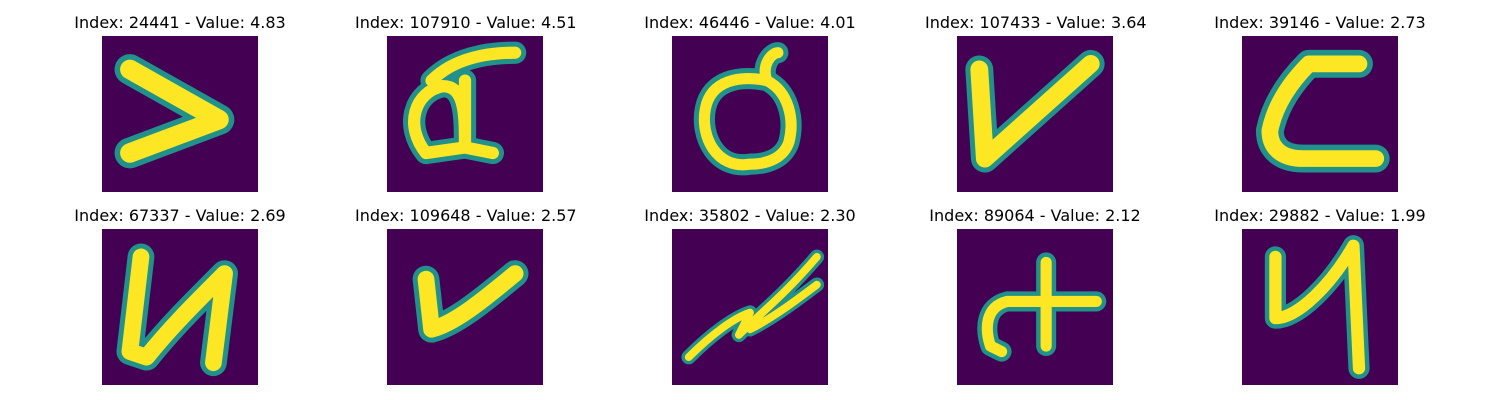  I want to click on panel-title: Index: 109648 - Value: 2.57, so click(466, 215).